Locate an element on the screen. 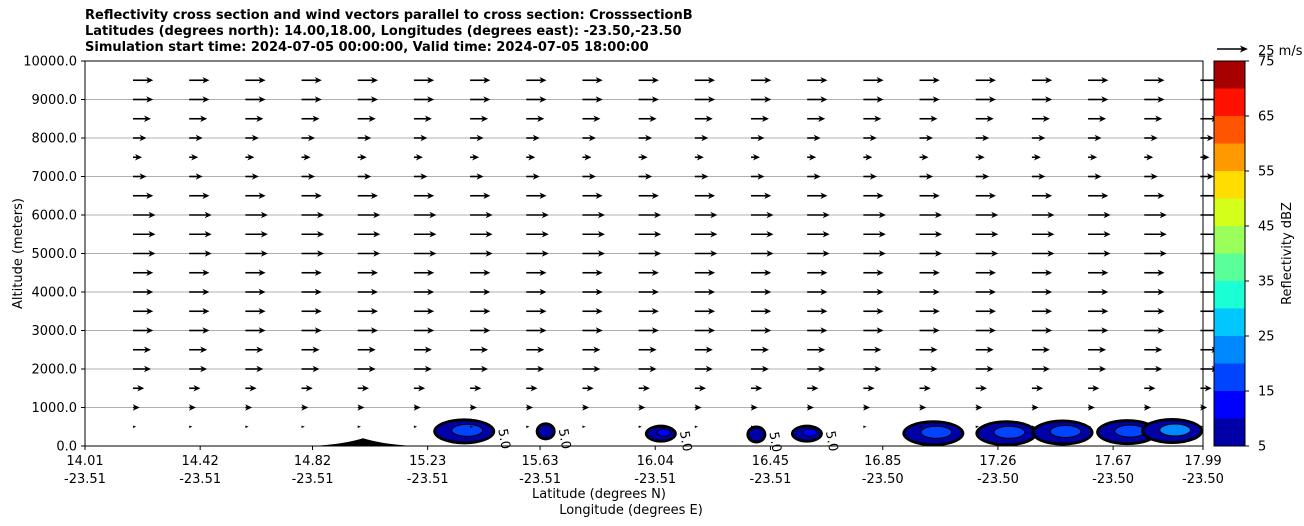  colorbar-frame is located at coordinates (1229, 253).